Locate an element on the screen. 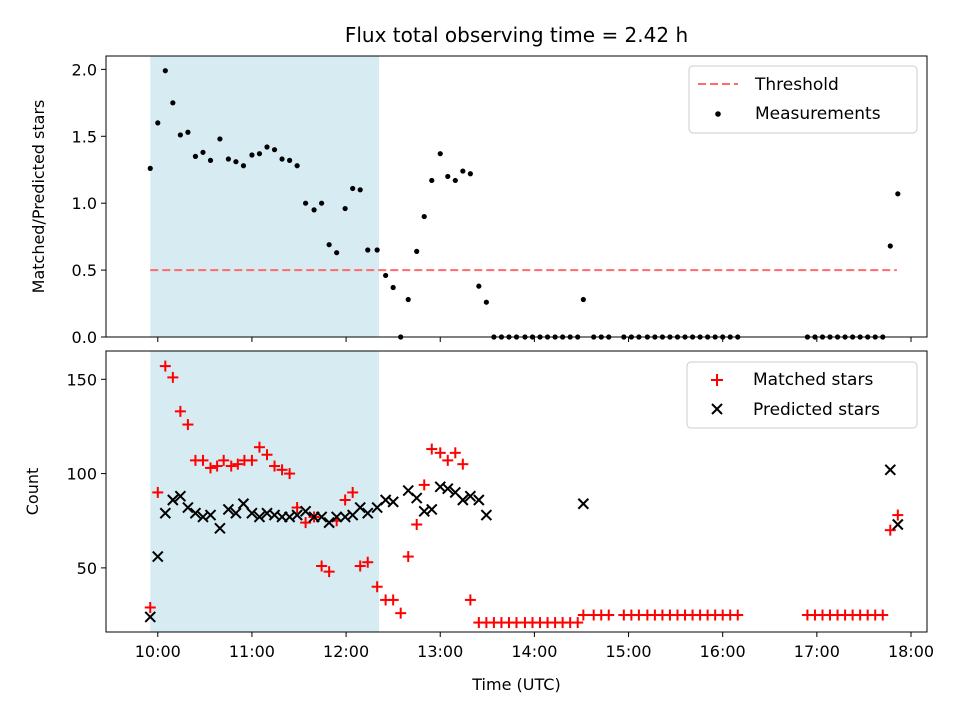 This screenshot has height=720, width=960. bottom-y-axis-label: Count is located at coordinates (32, 492).